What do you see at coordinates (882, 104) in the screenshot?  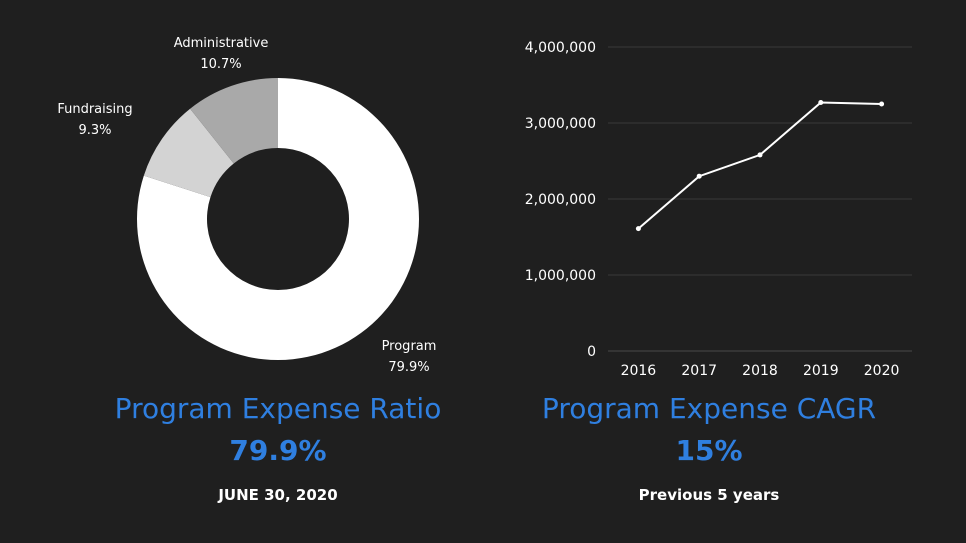 I see `data-point-2020` at bounding box center [882, 104].